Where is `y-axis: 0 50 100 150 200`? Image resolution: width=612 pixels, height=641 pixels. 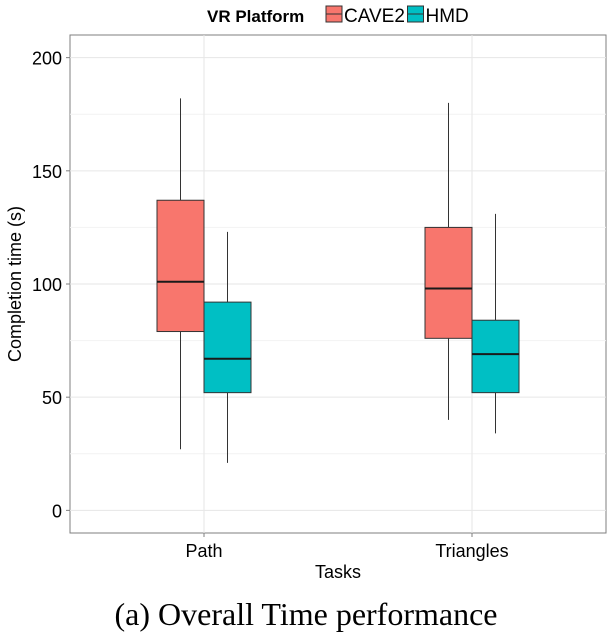 y-axis: 0 50 100 150 200 is located at coordinates (51, 285).